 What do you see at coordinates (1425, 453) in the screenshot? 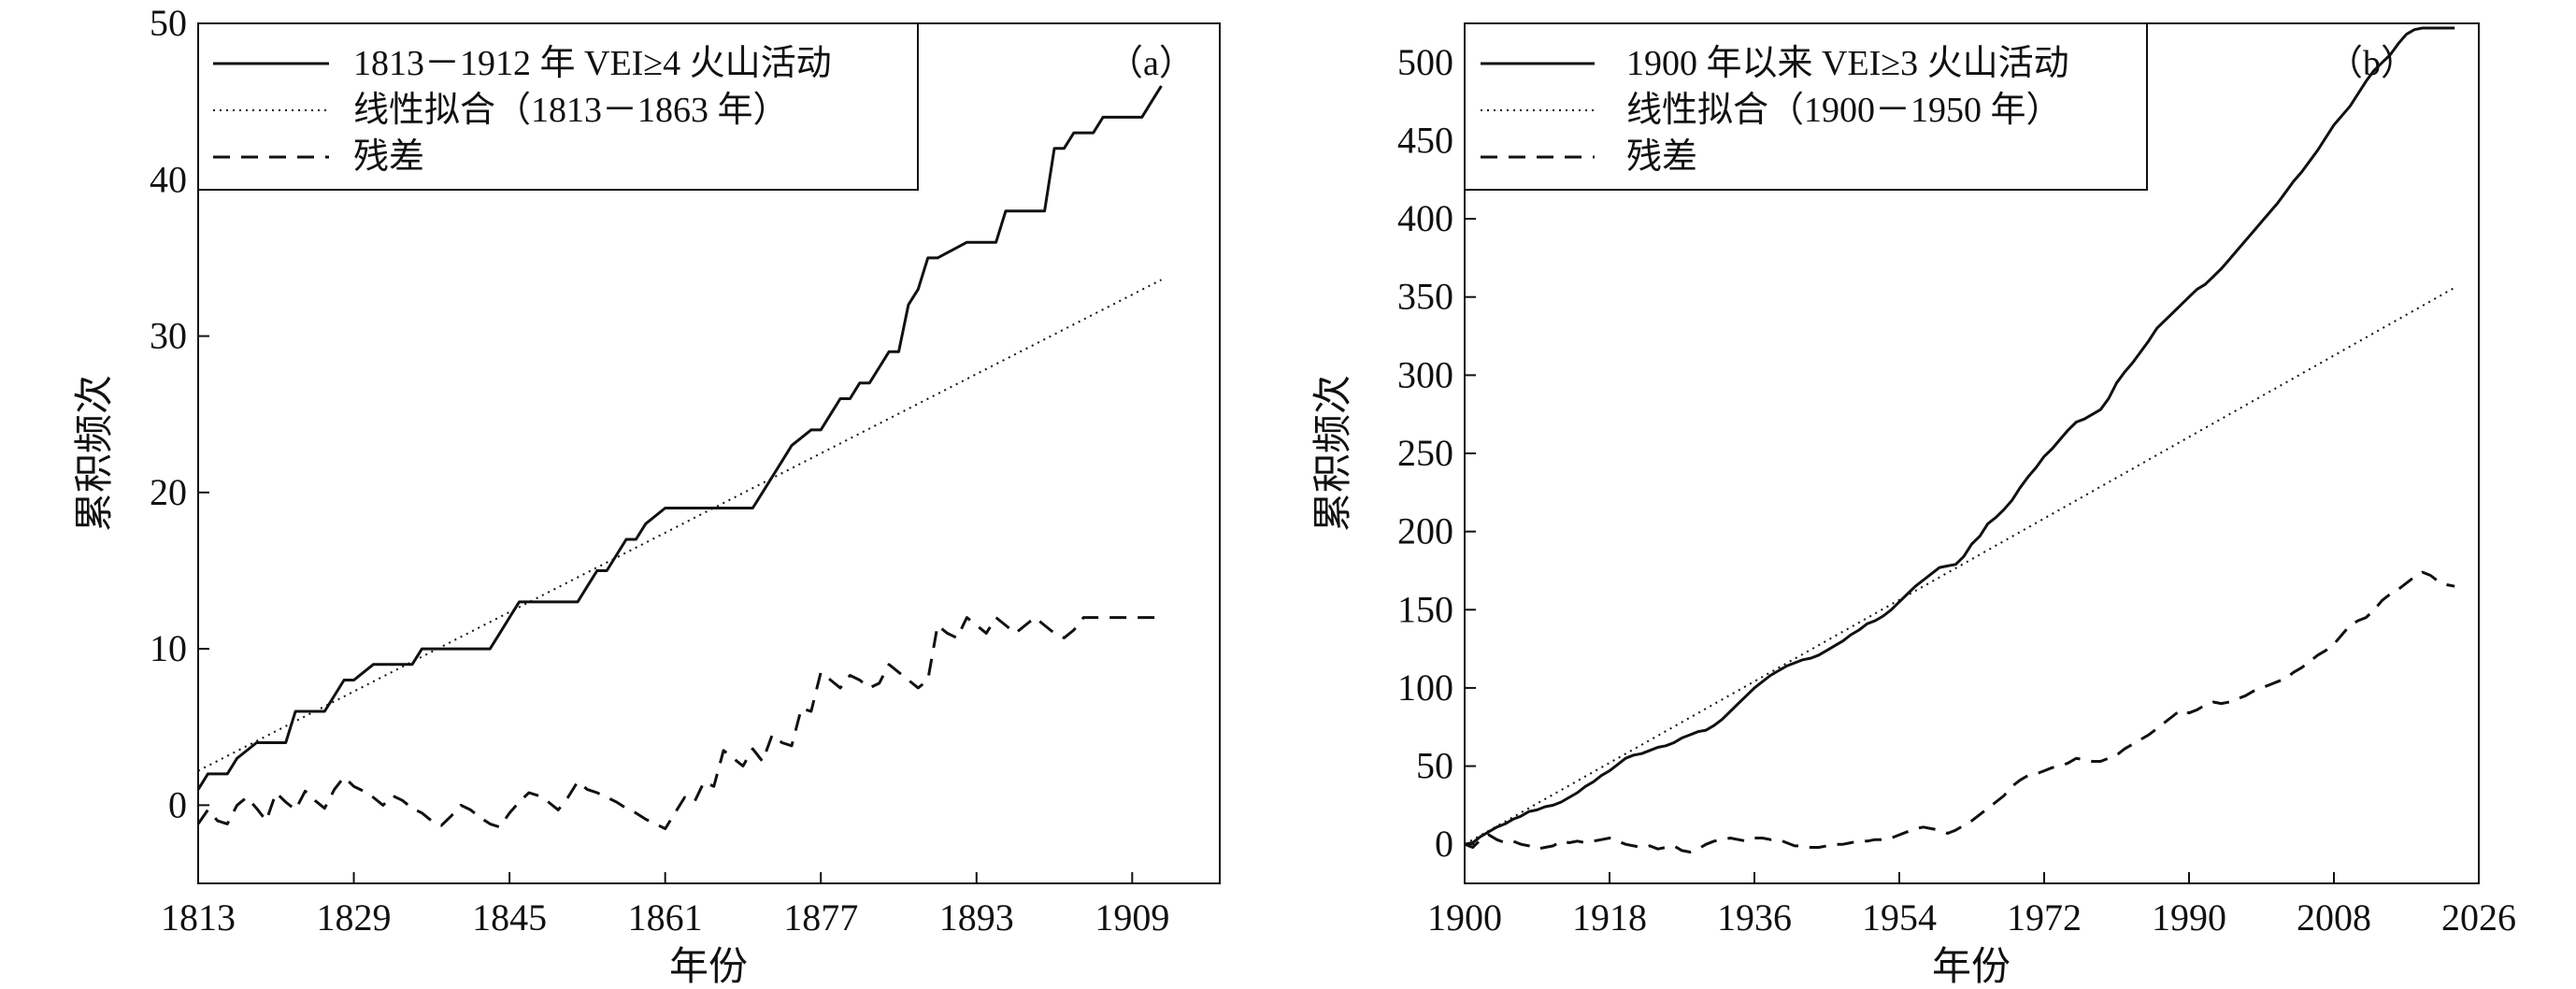
I see `chart-b-y-tick-label: 250` at bounding box center [1425, 453].